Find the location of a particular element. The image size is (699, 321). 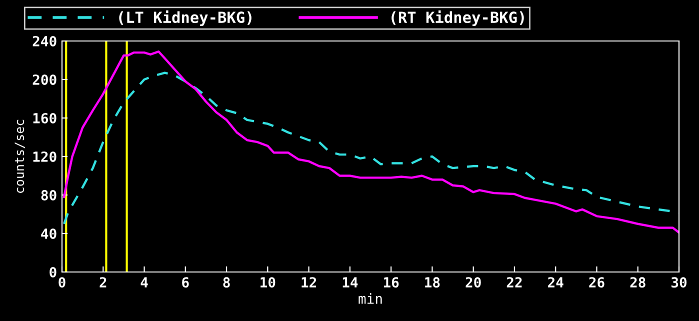

y-axis-title: counts/sec is located at coordinates (20, 156).